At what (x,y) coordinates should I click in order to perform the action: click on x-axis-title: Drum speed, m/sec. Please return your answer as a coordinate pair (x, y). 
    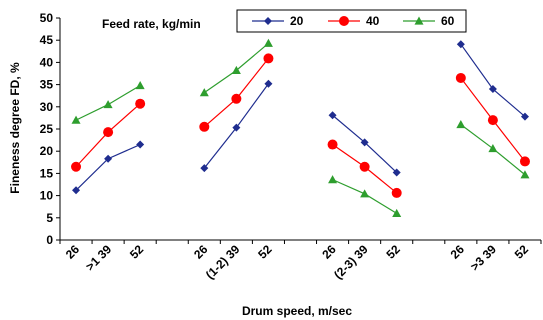
    Looking at the image, I should click on (297, 311).